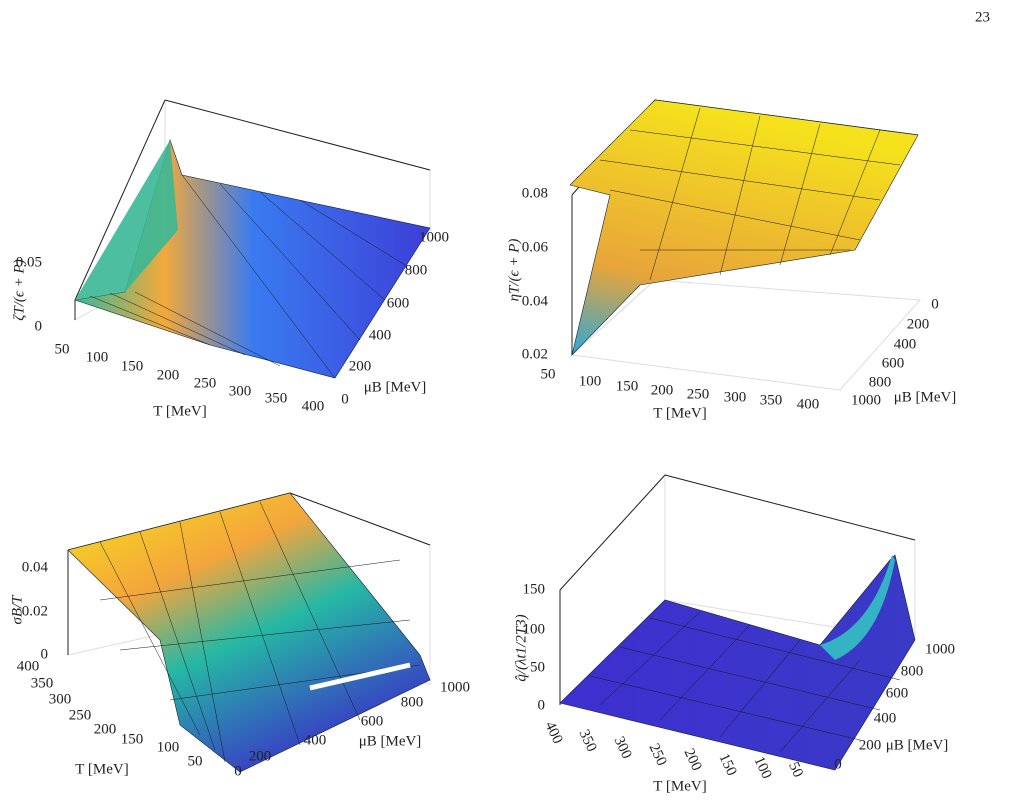  Describe the element at coordinates (252, 239) in the screenshot. I see `plot-1-frame` at that location.